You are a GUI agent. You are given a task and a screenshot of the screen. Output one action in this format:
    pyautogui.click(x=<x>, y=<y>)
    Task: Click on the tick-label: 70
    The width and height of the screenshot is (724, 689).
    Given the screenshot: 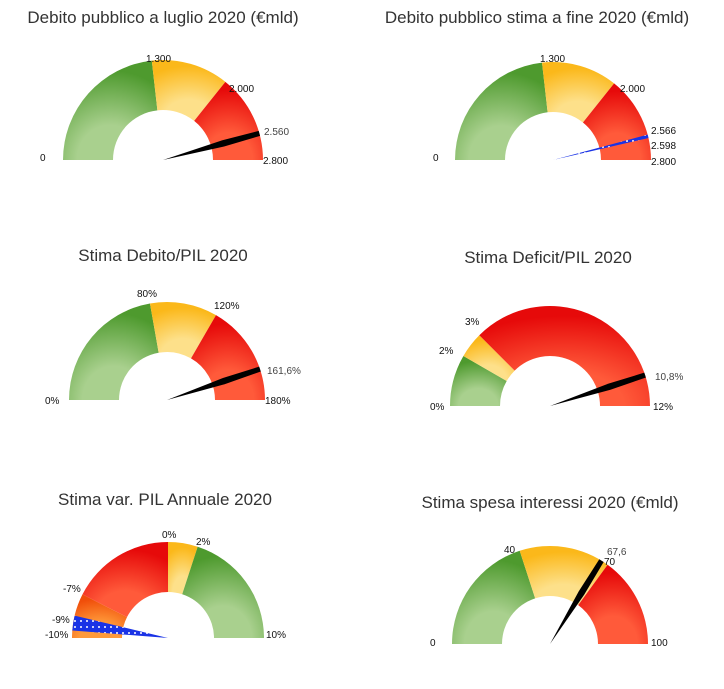 What is the action you would take?
    pyautogui.click(x=610, y=562)
    